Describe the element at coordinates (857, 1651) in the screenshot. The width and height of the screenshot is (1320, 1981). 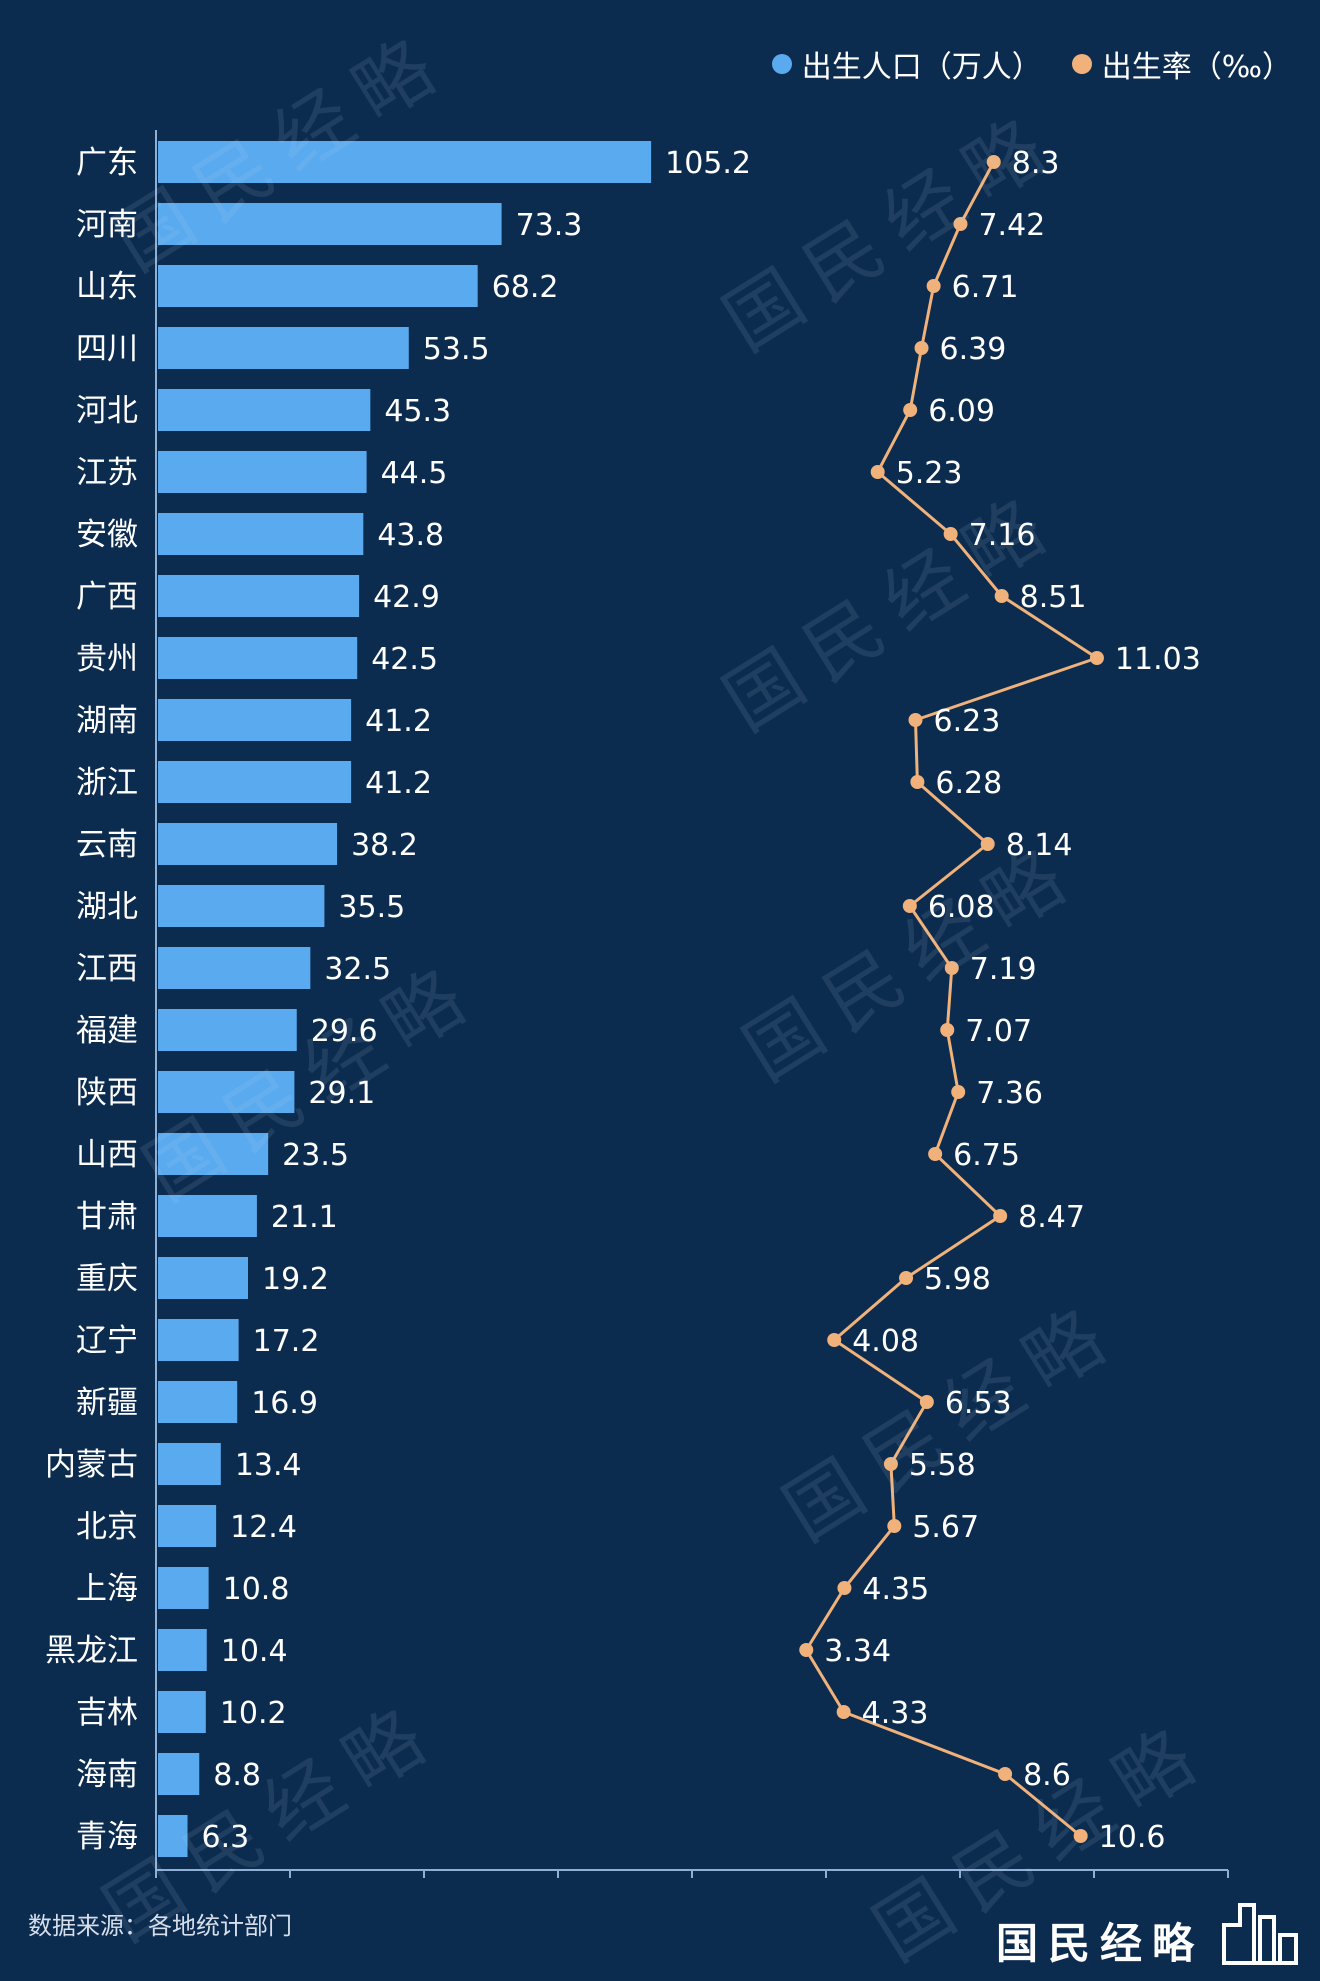
I see `rate-value-label: 3.34` at that location.